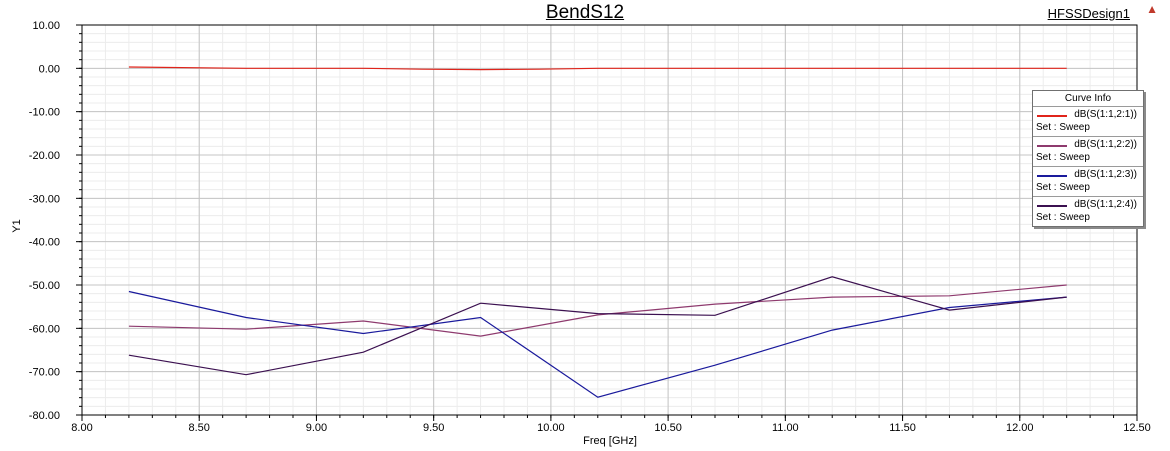 This screenshot has width=1170, height=451. What do you see at coordinates (1137, 428) in the screenshot?
I see `x-tick-label: 12.50` at bounding box center [1137, 428].